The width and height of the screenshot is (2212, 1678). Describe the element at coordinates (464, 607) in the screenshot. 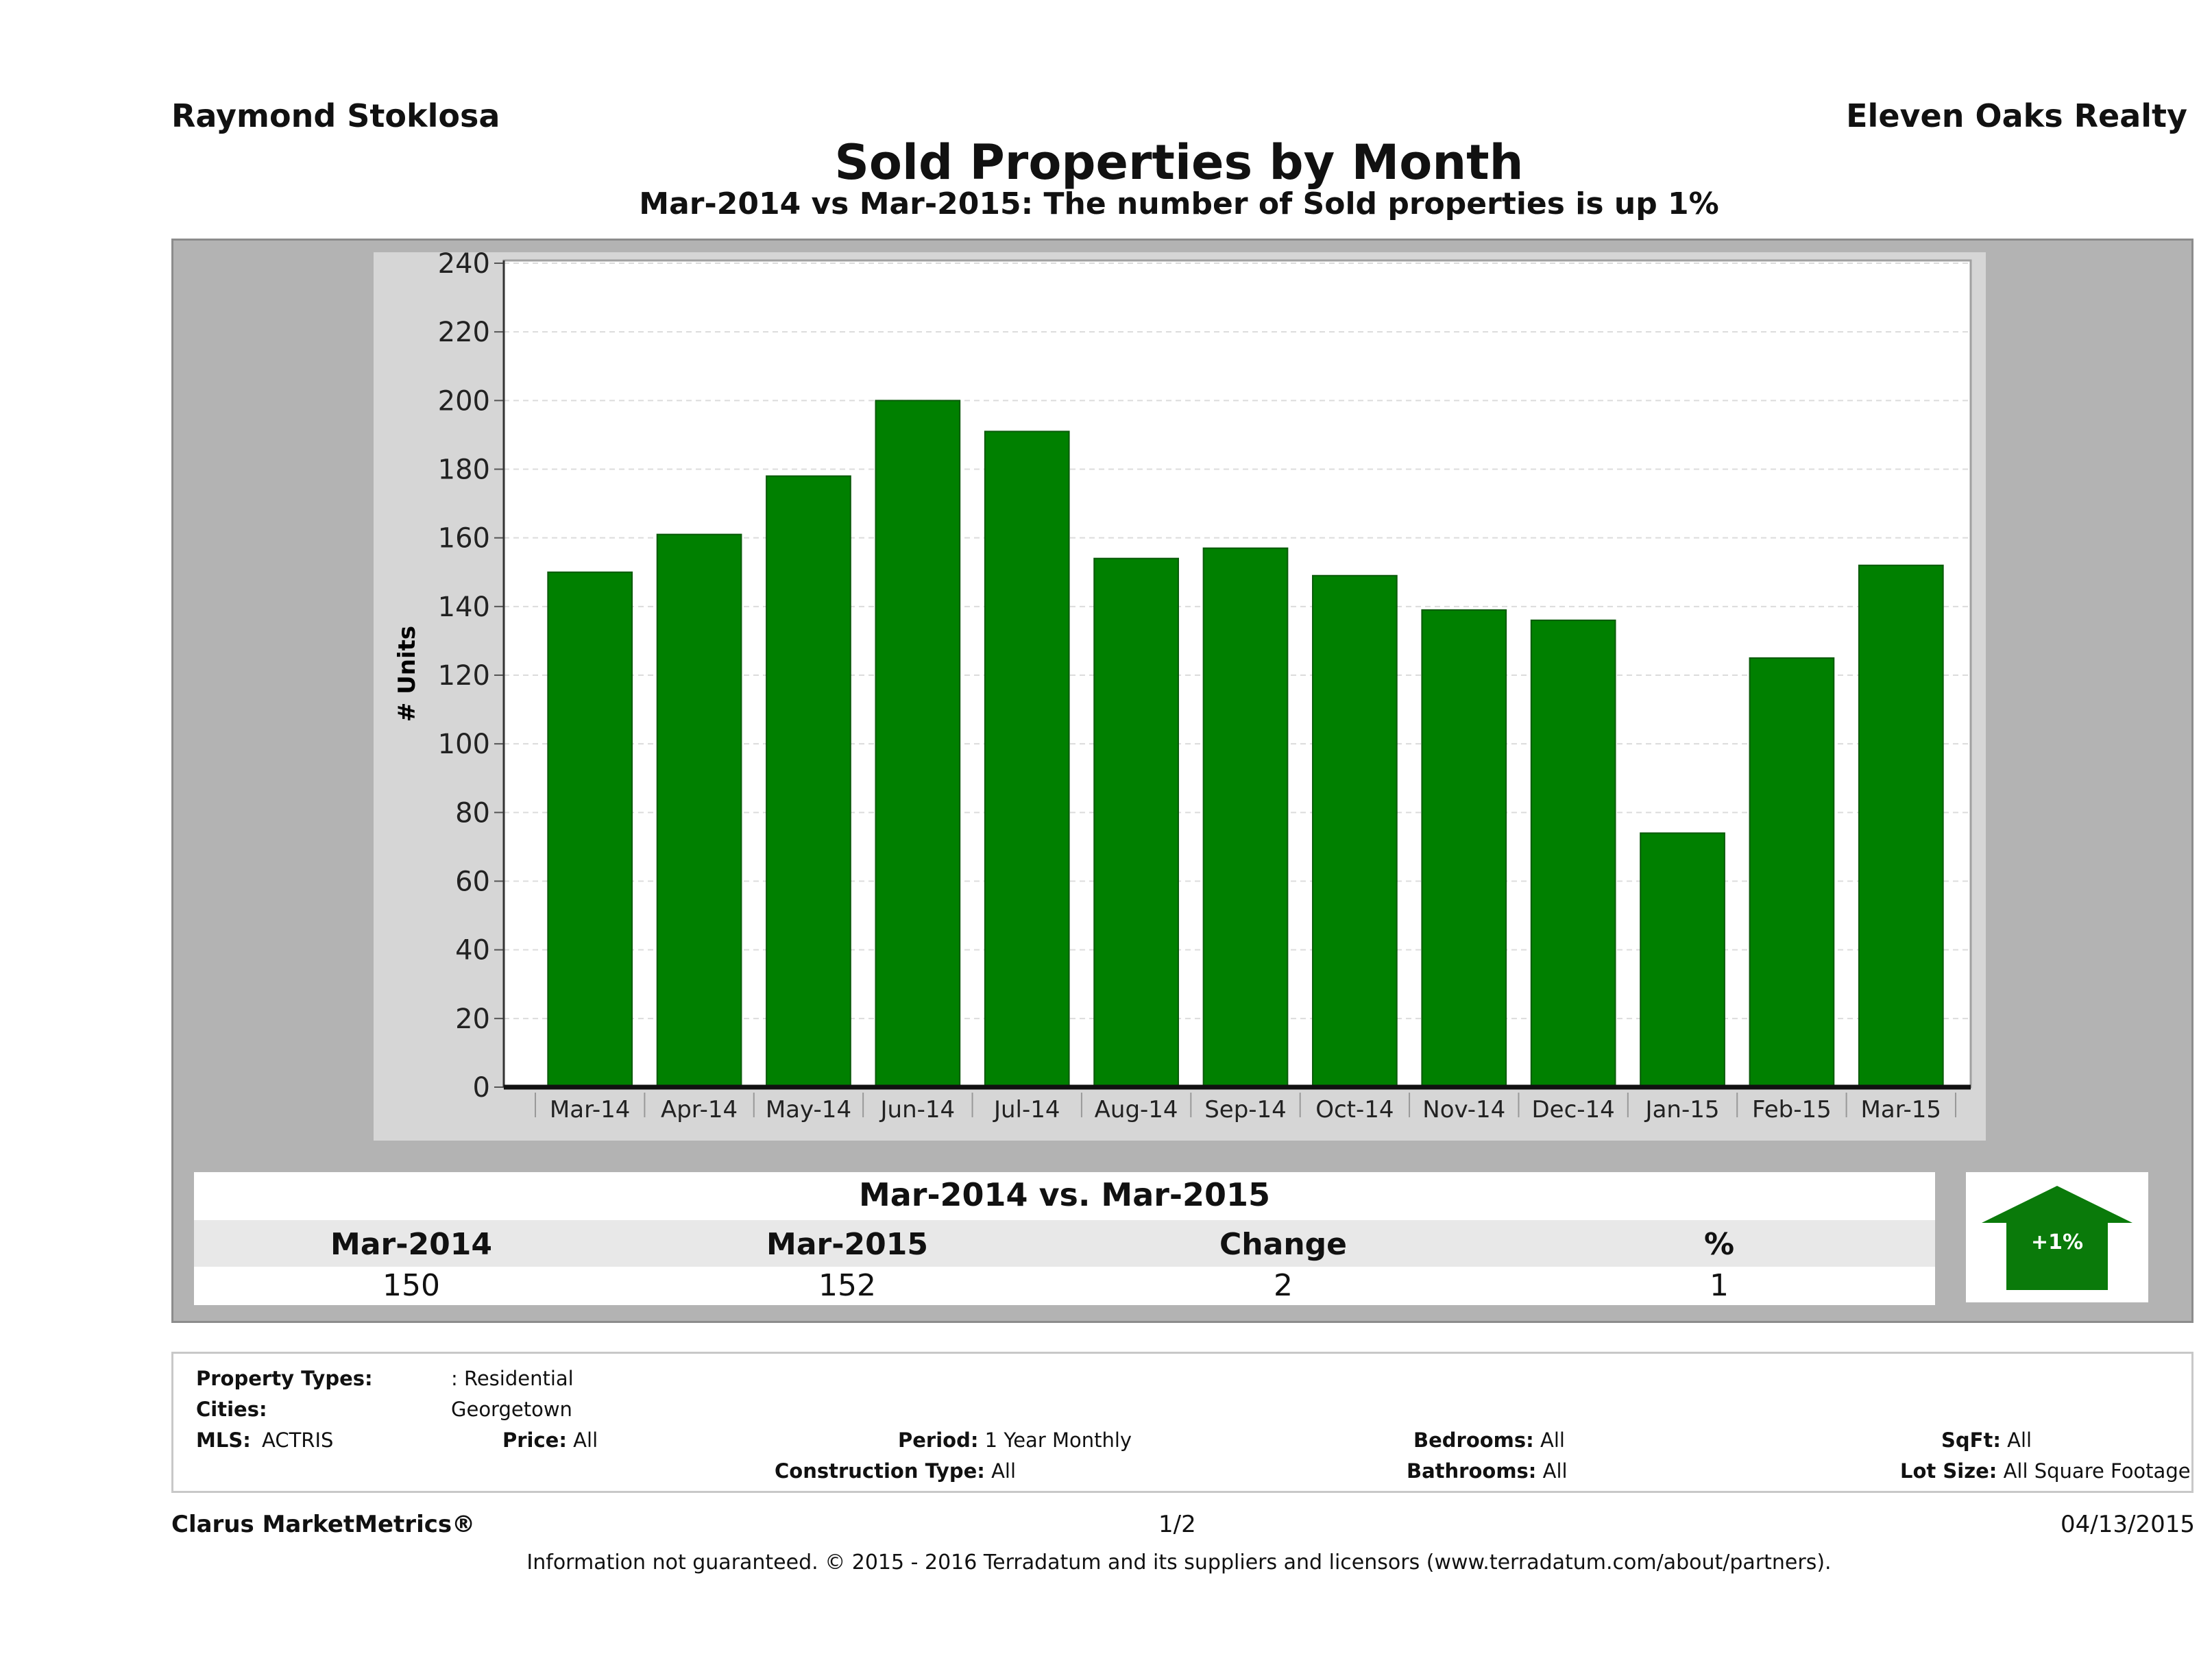

I see `y-tick-label: 140` at that location.